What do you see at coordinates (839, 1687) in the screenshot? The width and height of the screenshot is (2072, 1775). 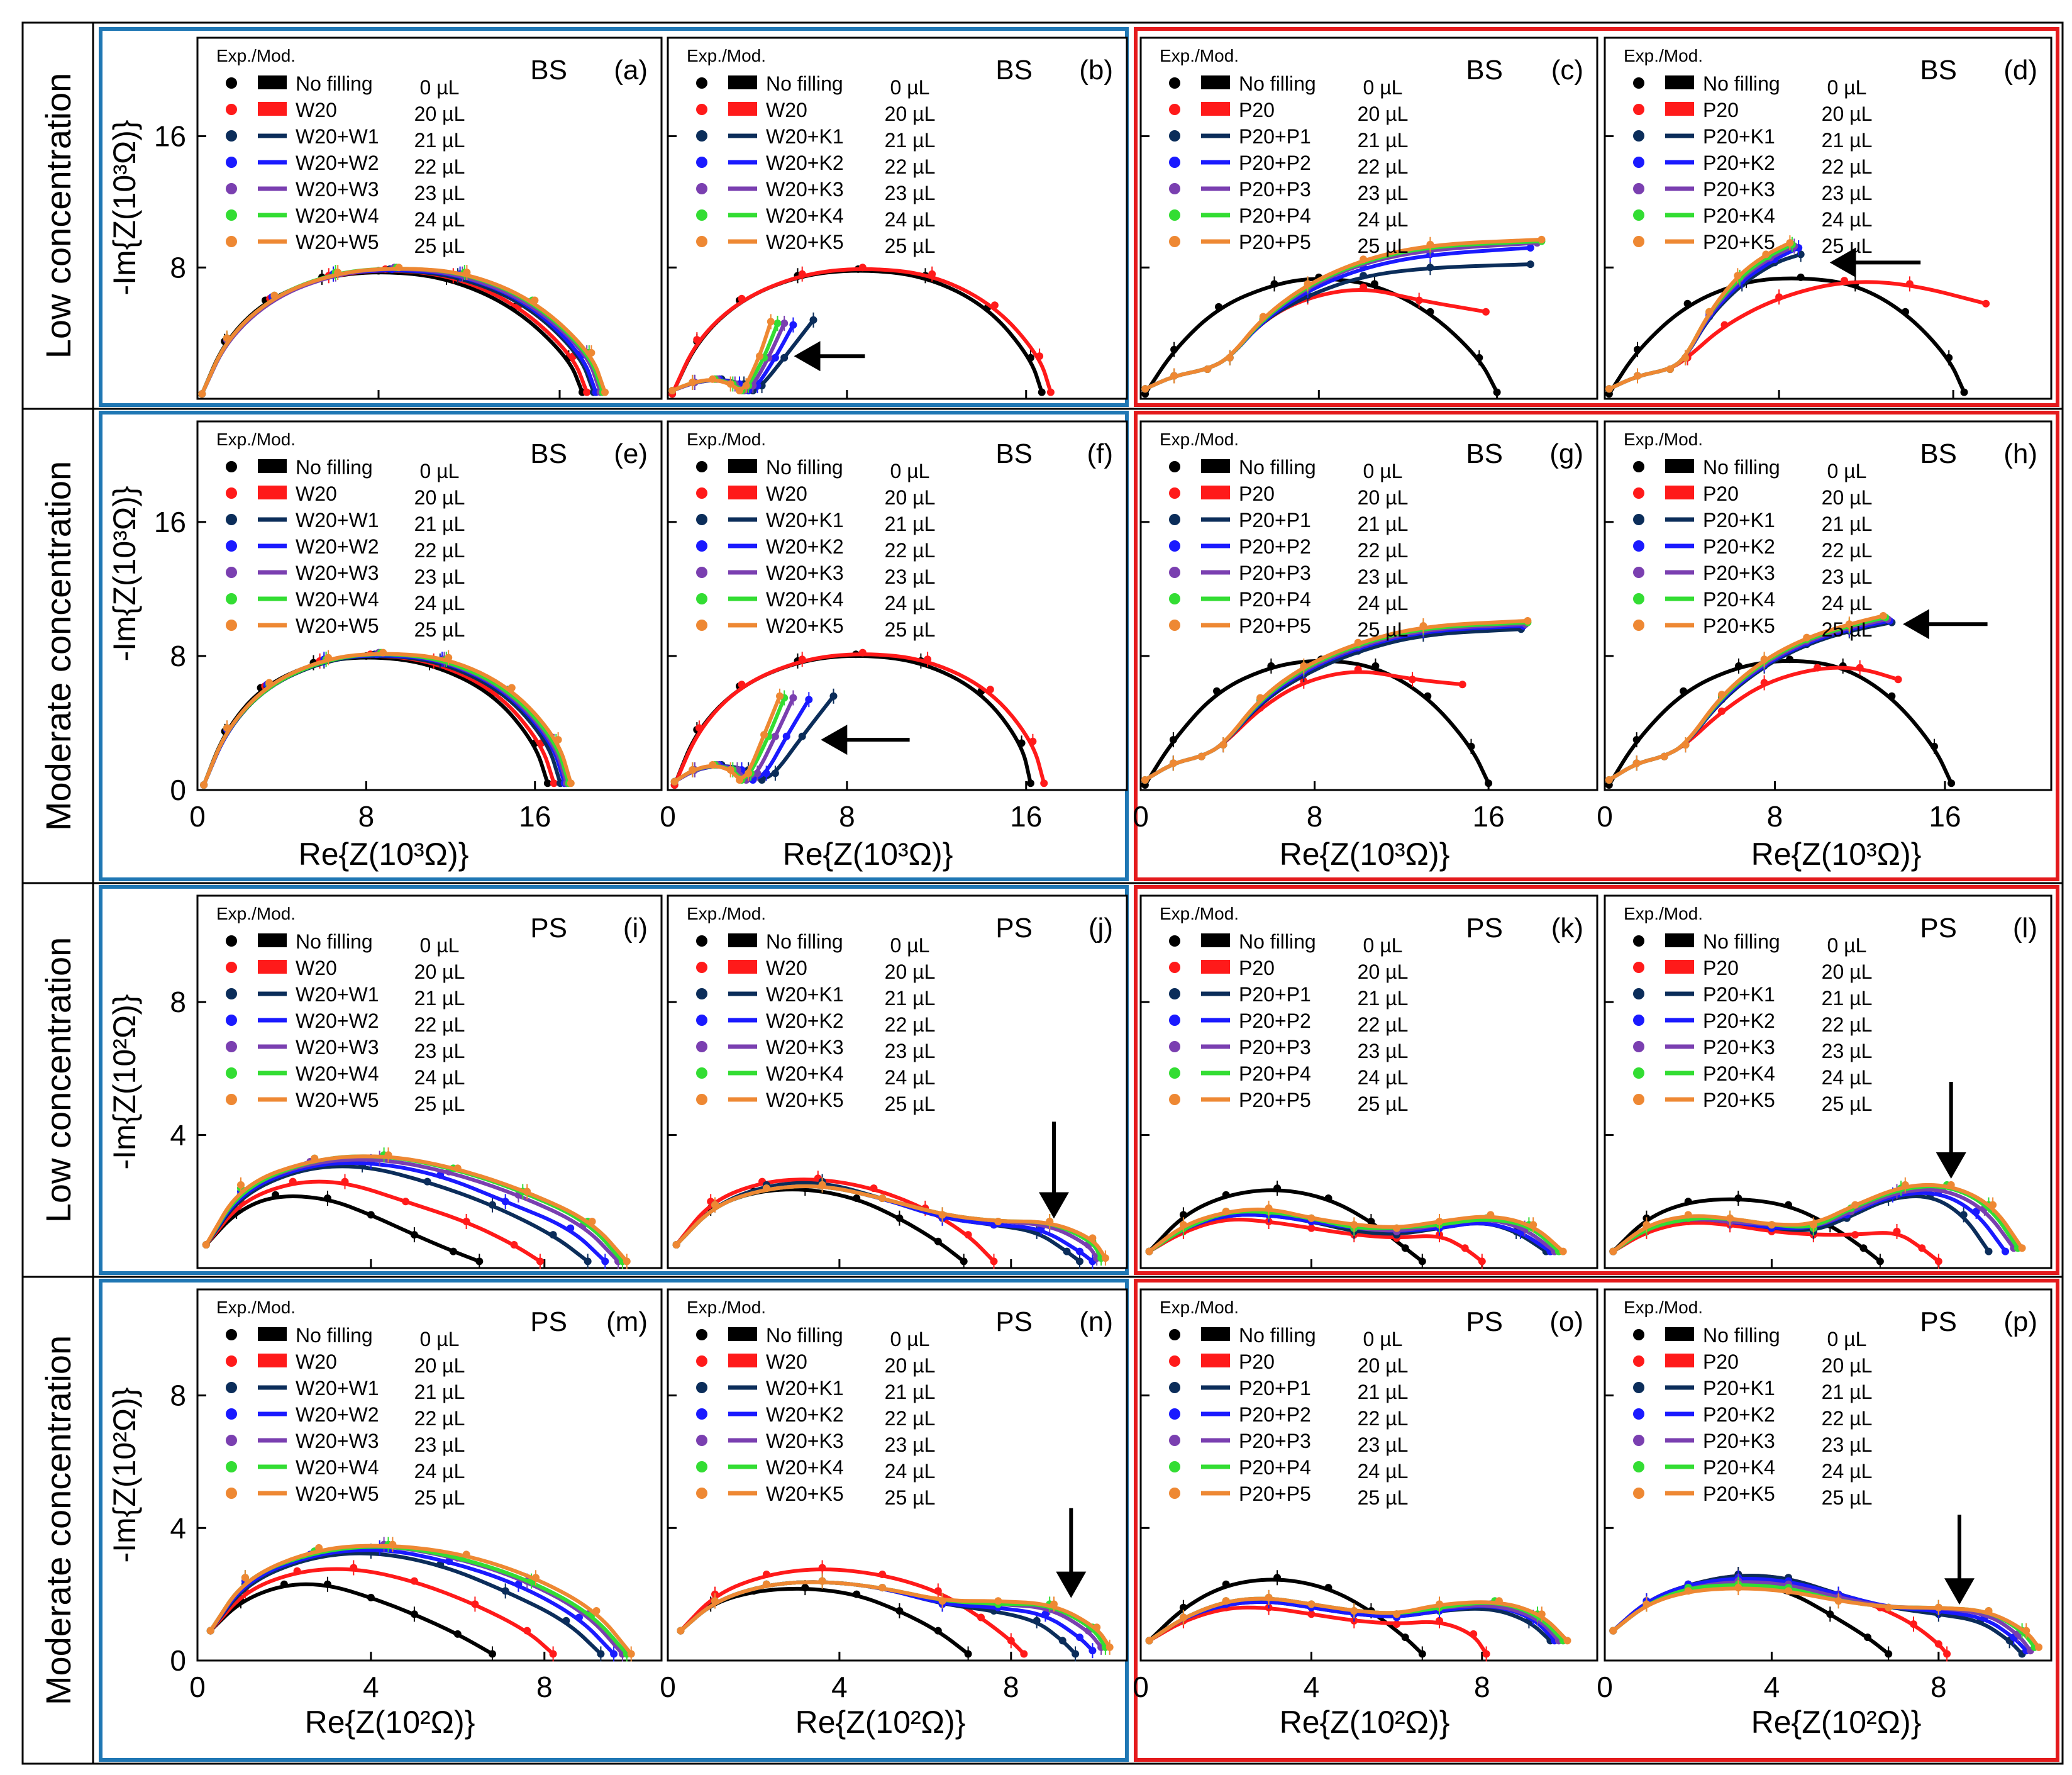 I see `x-tick-label: 4` at bounding box center [839, 1687].